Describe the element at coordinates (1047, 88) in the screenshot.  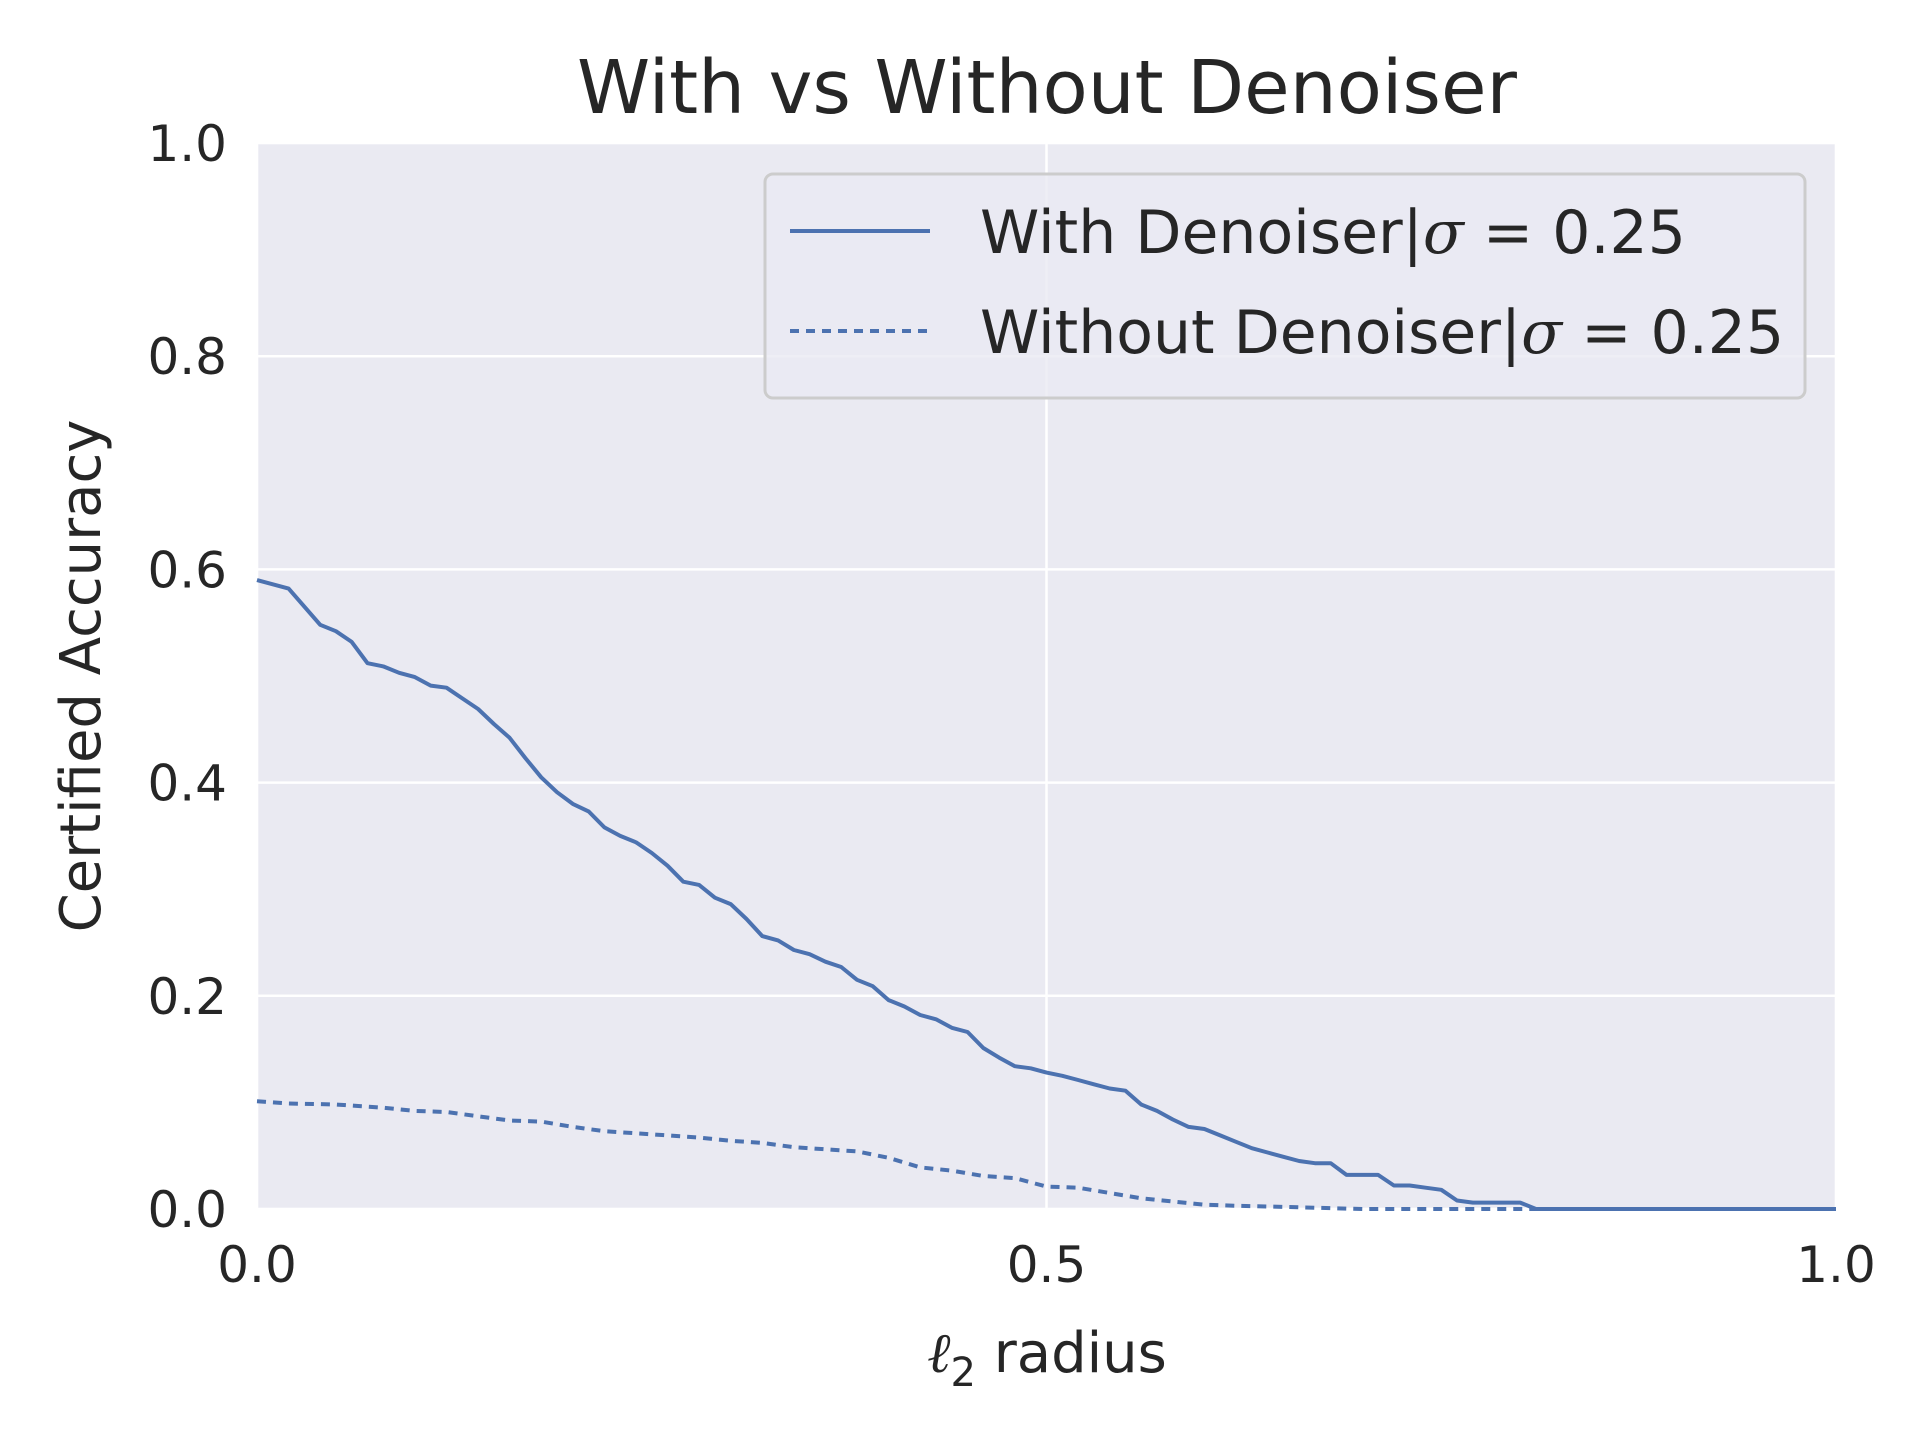
I see `chart-title: With vs Without Denoiser` at that location.